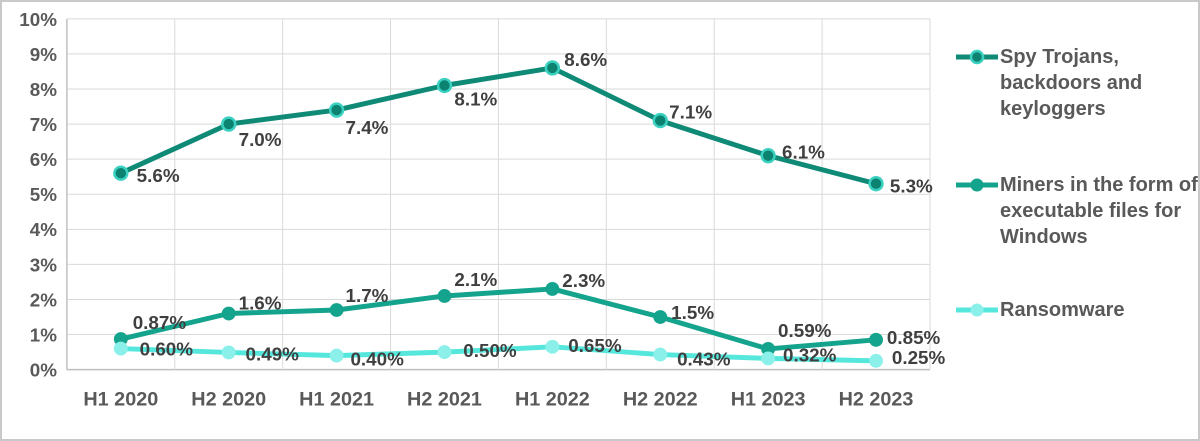 Image resolution: width=1200 pixels, height=441 pixels. Describe the element at coordinates (43, 124) in the screenshot. I see `y-axis-tick-label: 7%` at that location.